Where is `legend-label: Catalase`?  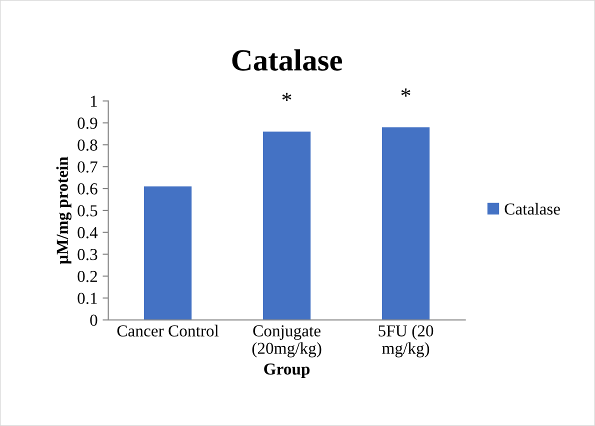 legend-label: Catalase is located at coordinates (532, 208).